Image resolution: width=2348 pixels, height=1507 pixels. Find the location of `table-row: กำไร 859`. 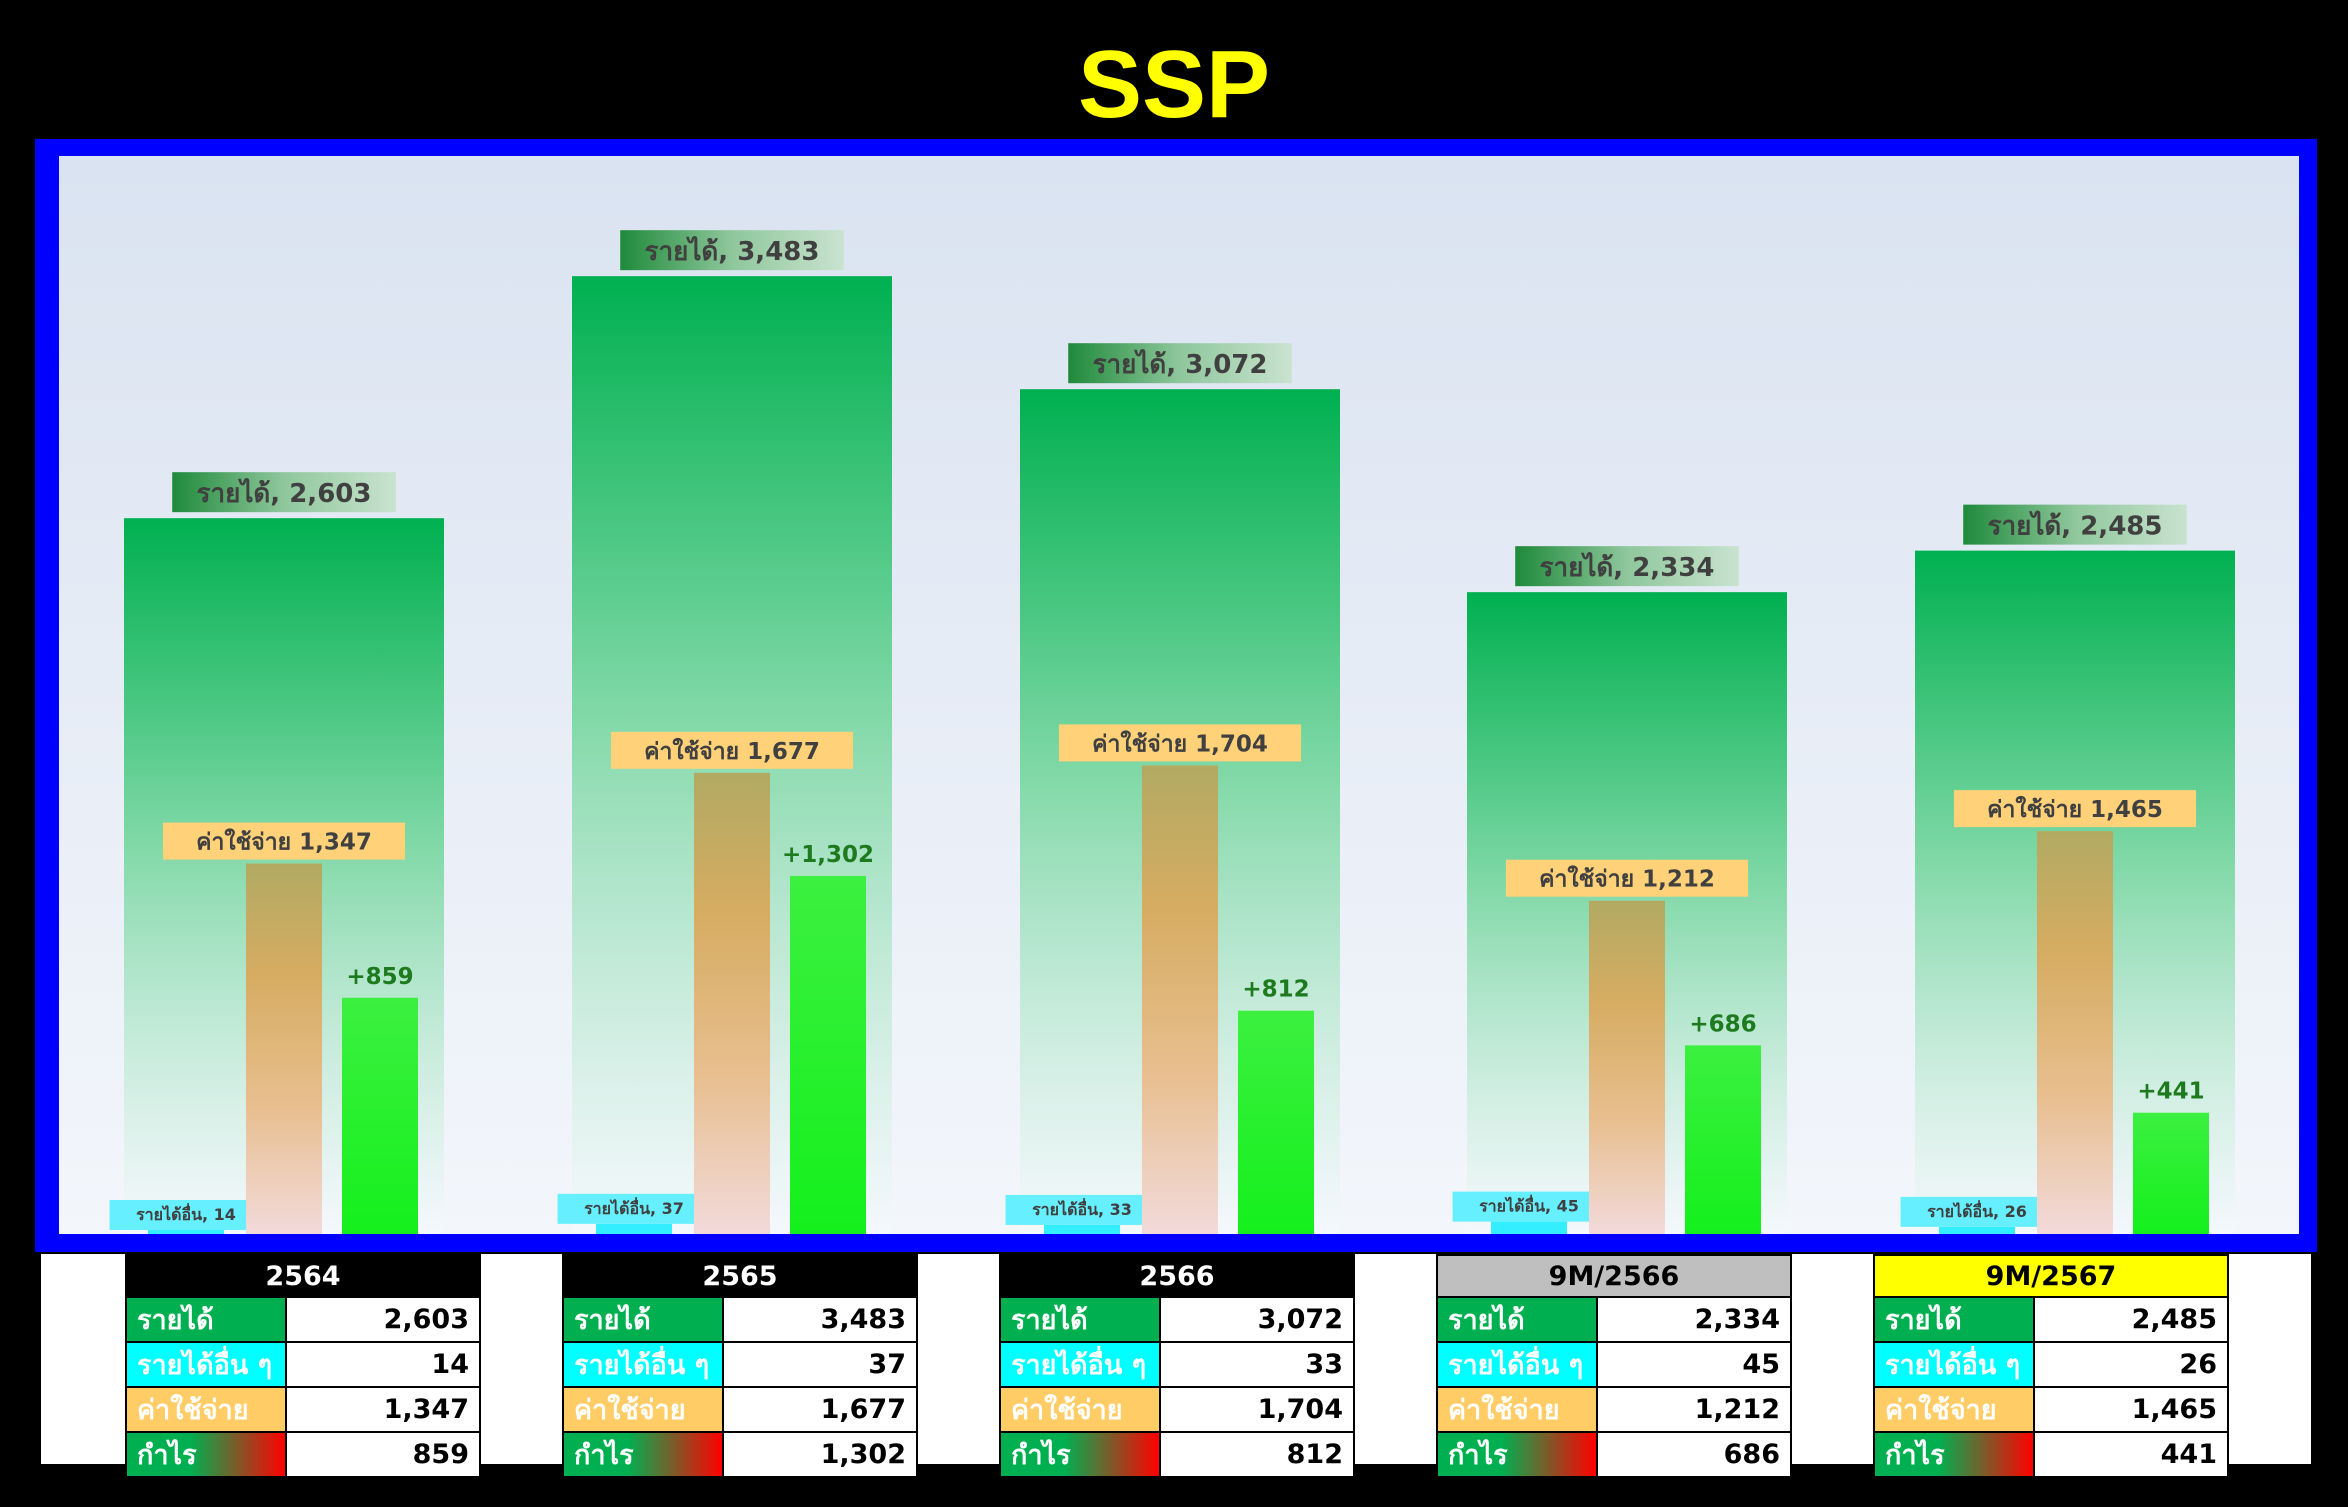

table-row: กำไร 859 is located at coordinates (303, 1454).